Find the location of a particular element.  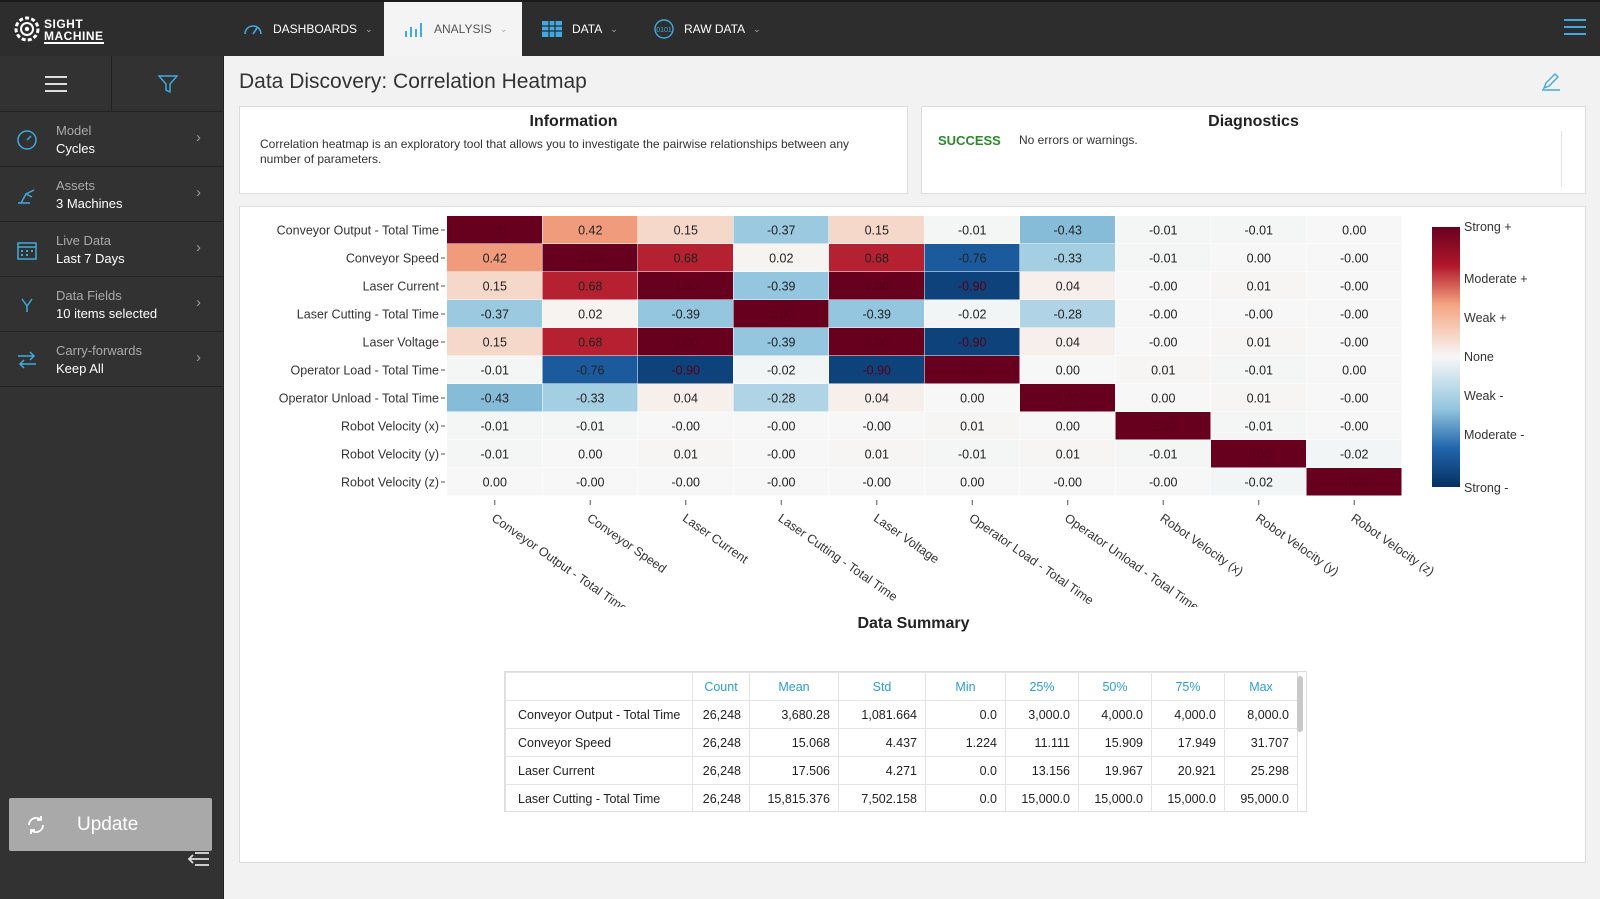

summary-header-cell: 25% is located at coordinates (1042, 686).